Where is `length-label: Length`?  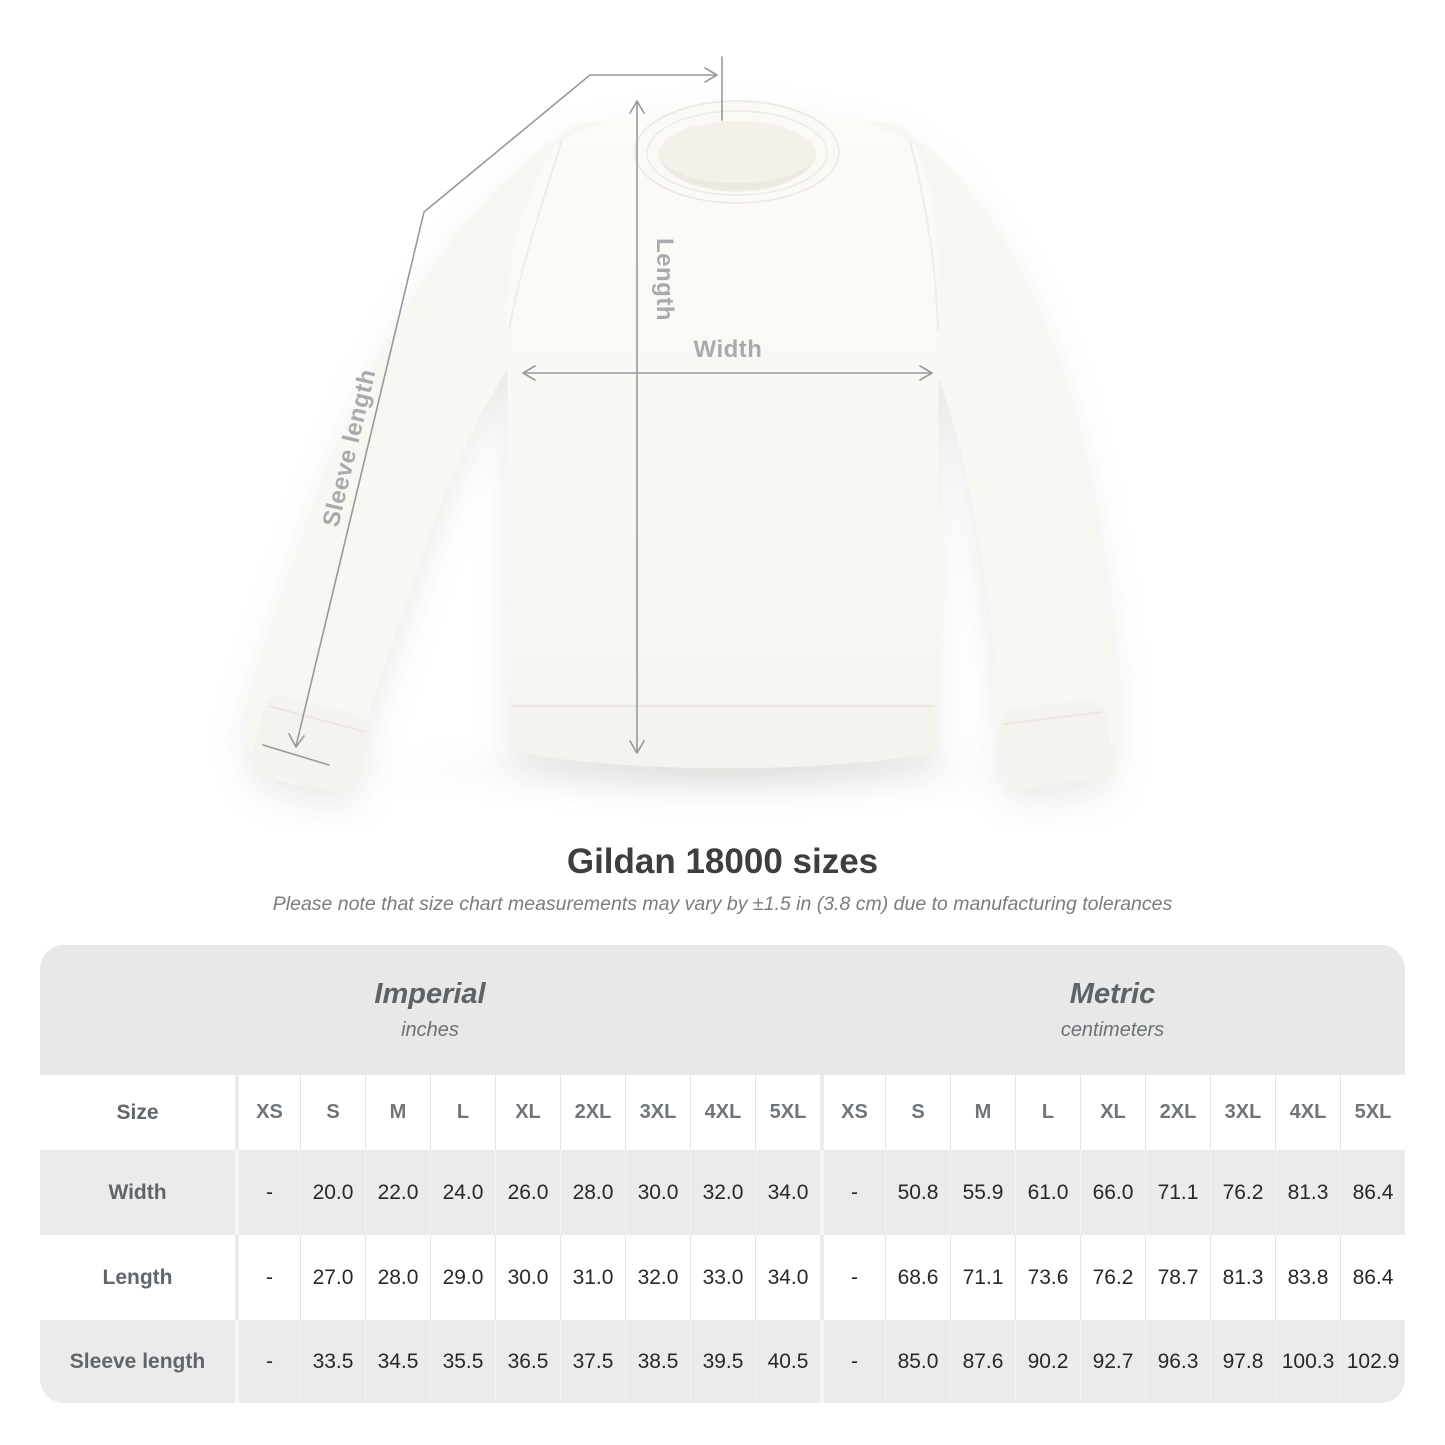 length-label: Length is located at coordinates (664, 279).